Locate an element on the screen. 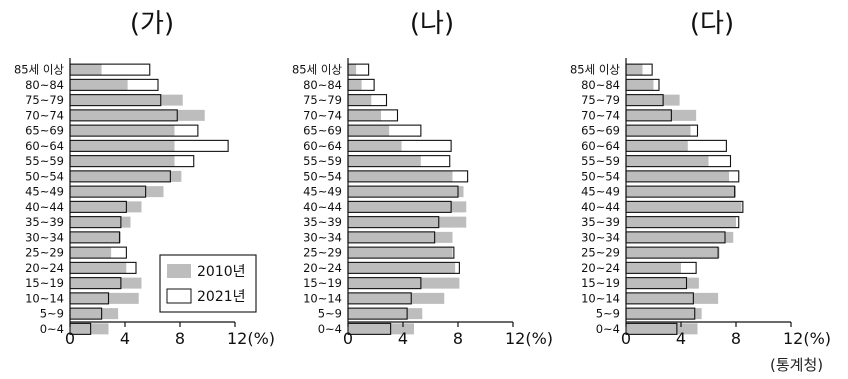  legend-swatch is located at coordinates (179, 271).